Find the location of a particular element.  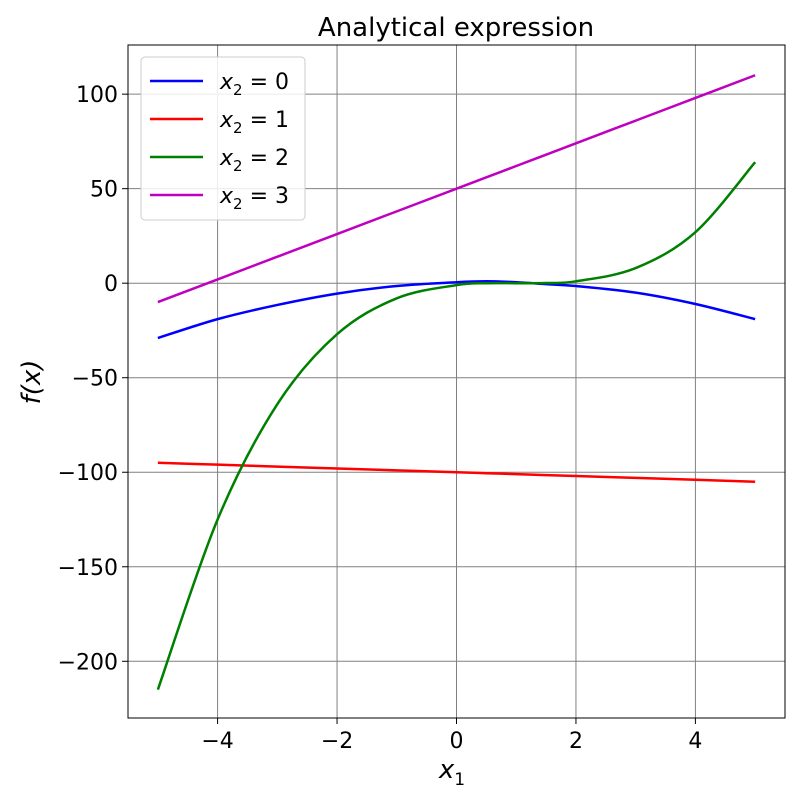

legend: x2 = 0 x2 = 1 x2 = 2 x2 = 3 is located at coordinates (223, 138).